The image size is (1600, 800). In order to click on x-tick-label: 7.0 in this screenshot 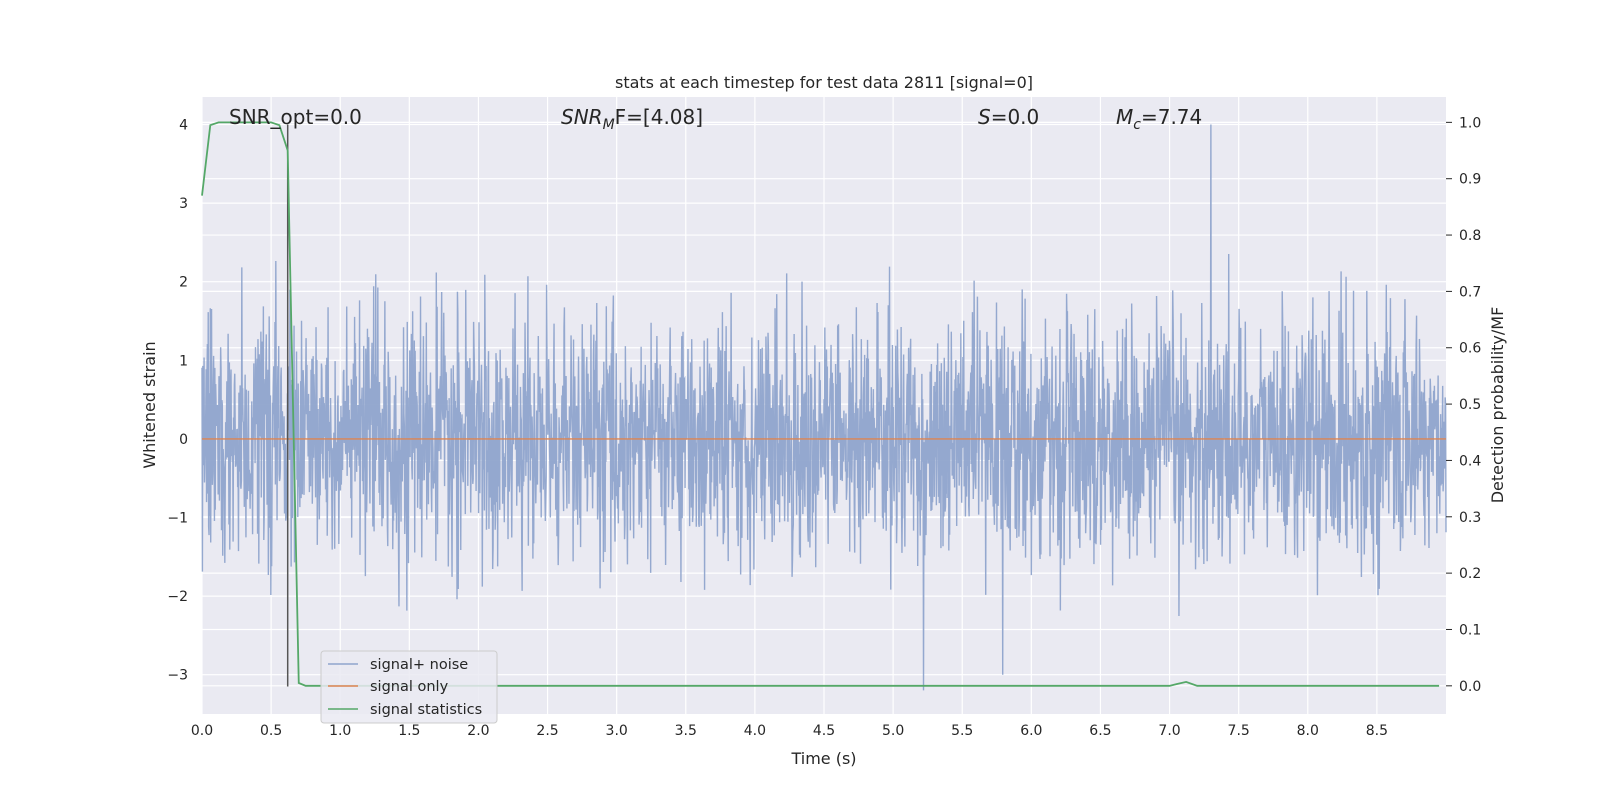, I will do `click(1169, 731)`.